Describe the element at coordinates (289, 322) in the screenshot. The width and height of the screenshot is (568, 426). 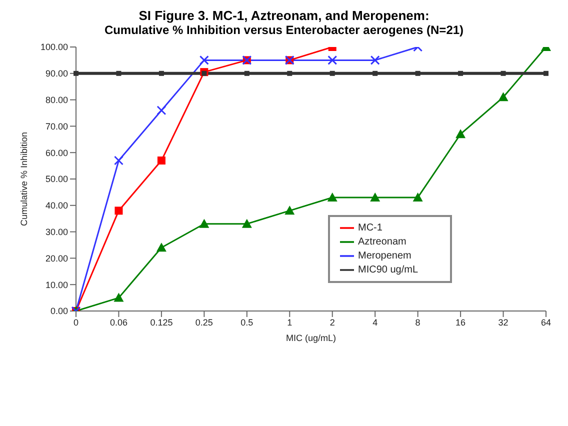
I see `x-tick-label: 1` at that location.